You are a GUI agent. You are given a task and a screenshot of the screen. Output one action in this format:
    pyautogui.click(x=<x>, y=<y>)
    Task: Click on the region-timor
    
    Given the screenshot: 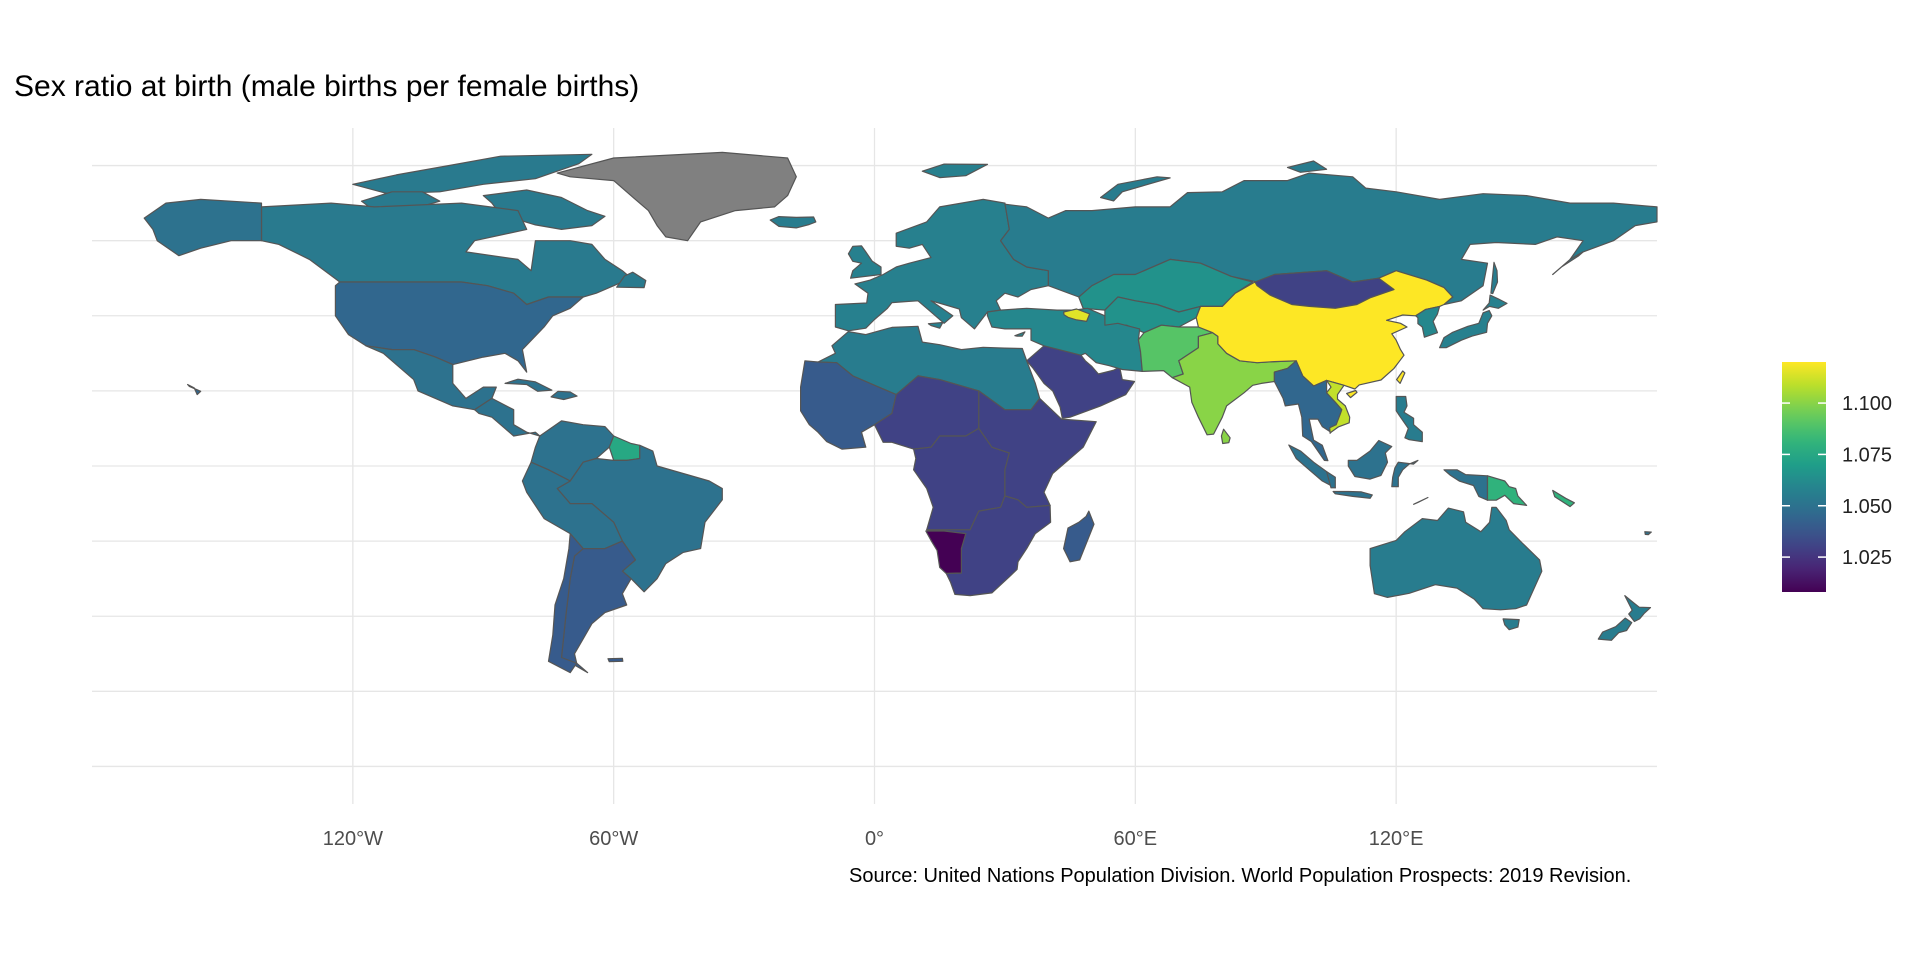 What is the action you would take?
    pyautogui.click(x=1421, y=500)
    